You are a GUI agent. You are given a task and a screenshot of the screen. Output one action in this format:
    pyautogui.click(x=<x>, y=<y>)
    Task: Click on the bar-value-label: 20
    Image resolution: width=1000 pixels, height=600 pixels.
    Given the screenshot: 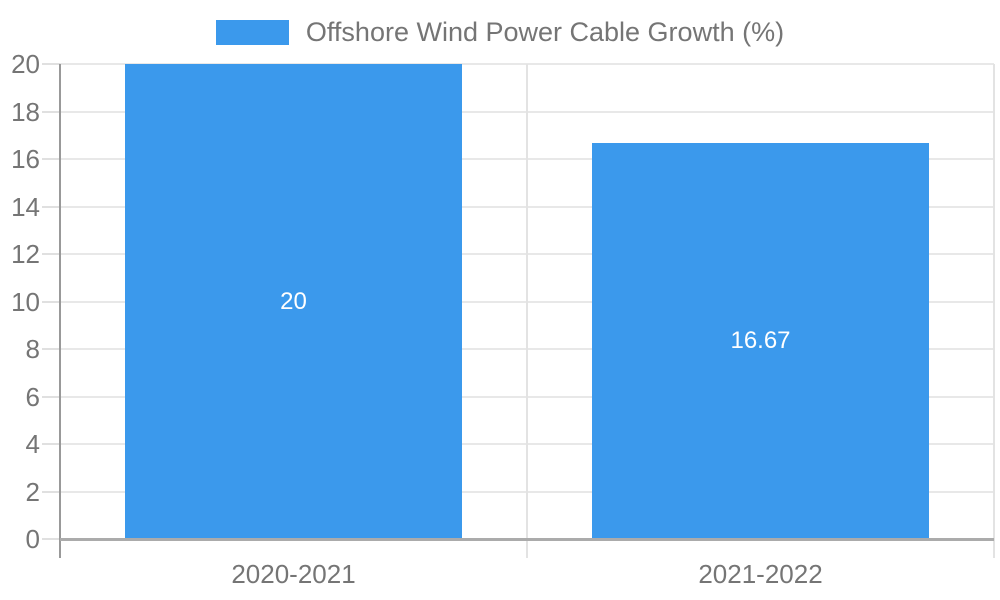 What is the action you would take?
    pyautogui.click(x=293, y=301)
    